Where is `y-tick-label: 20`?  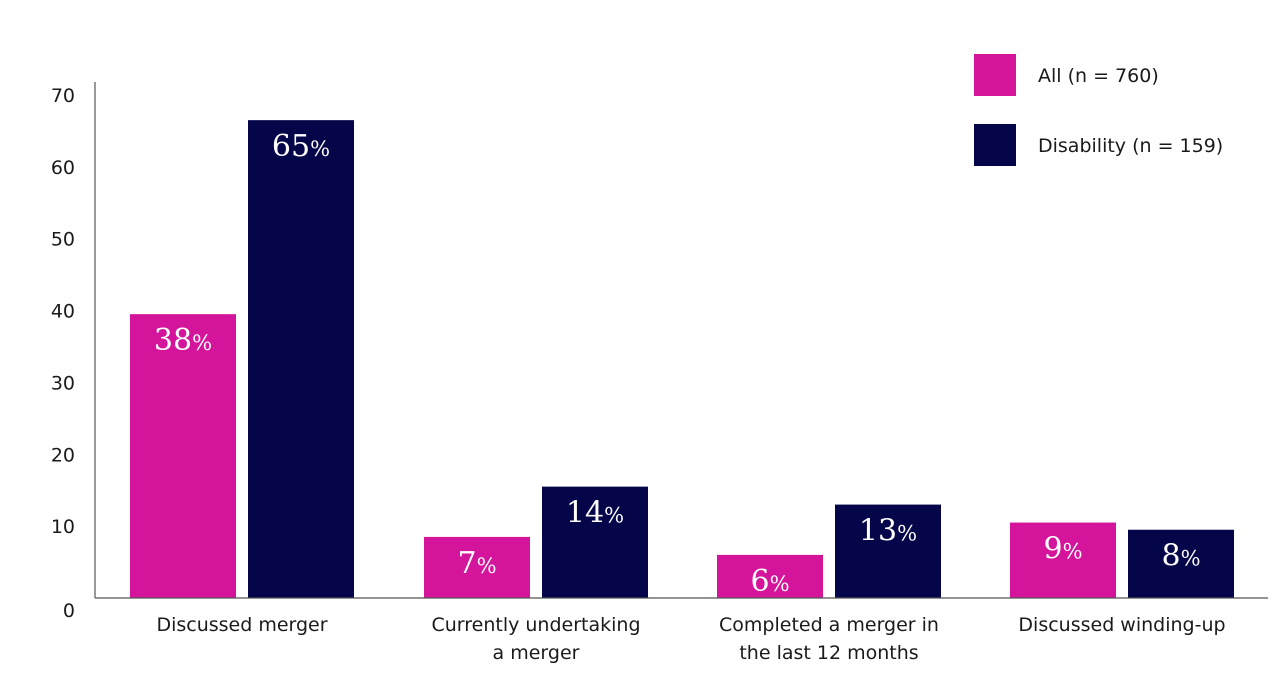 y-tick-label: 20 is located at coordinates (63, 455).